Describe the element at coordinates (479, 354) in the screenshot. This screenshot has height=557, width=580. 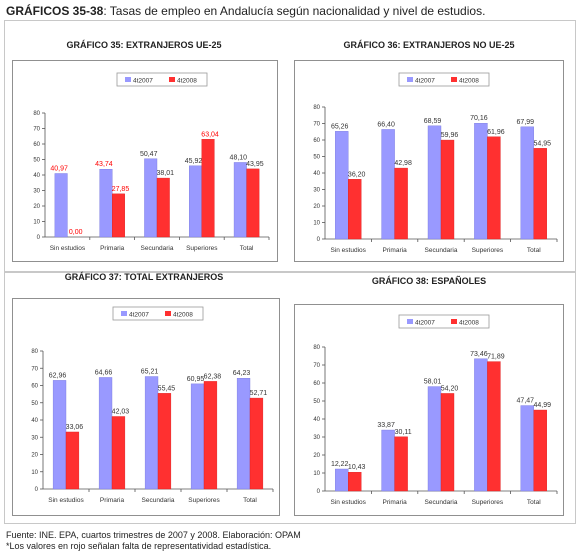
I see `data-label: 73,46` at that location.